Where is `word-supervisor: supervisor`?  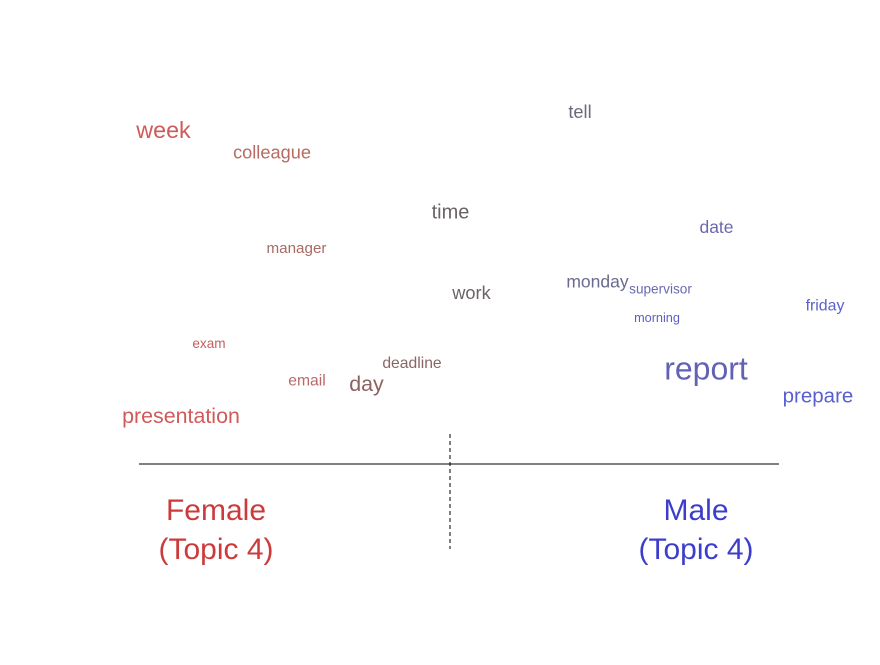 word-supervisor: supervisor is located at coordinates (660, 288).